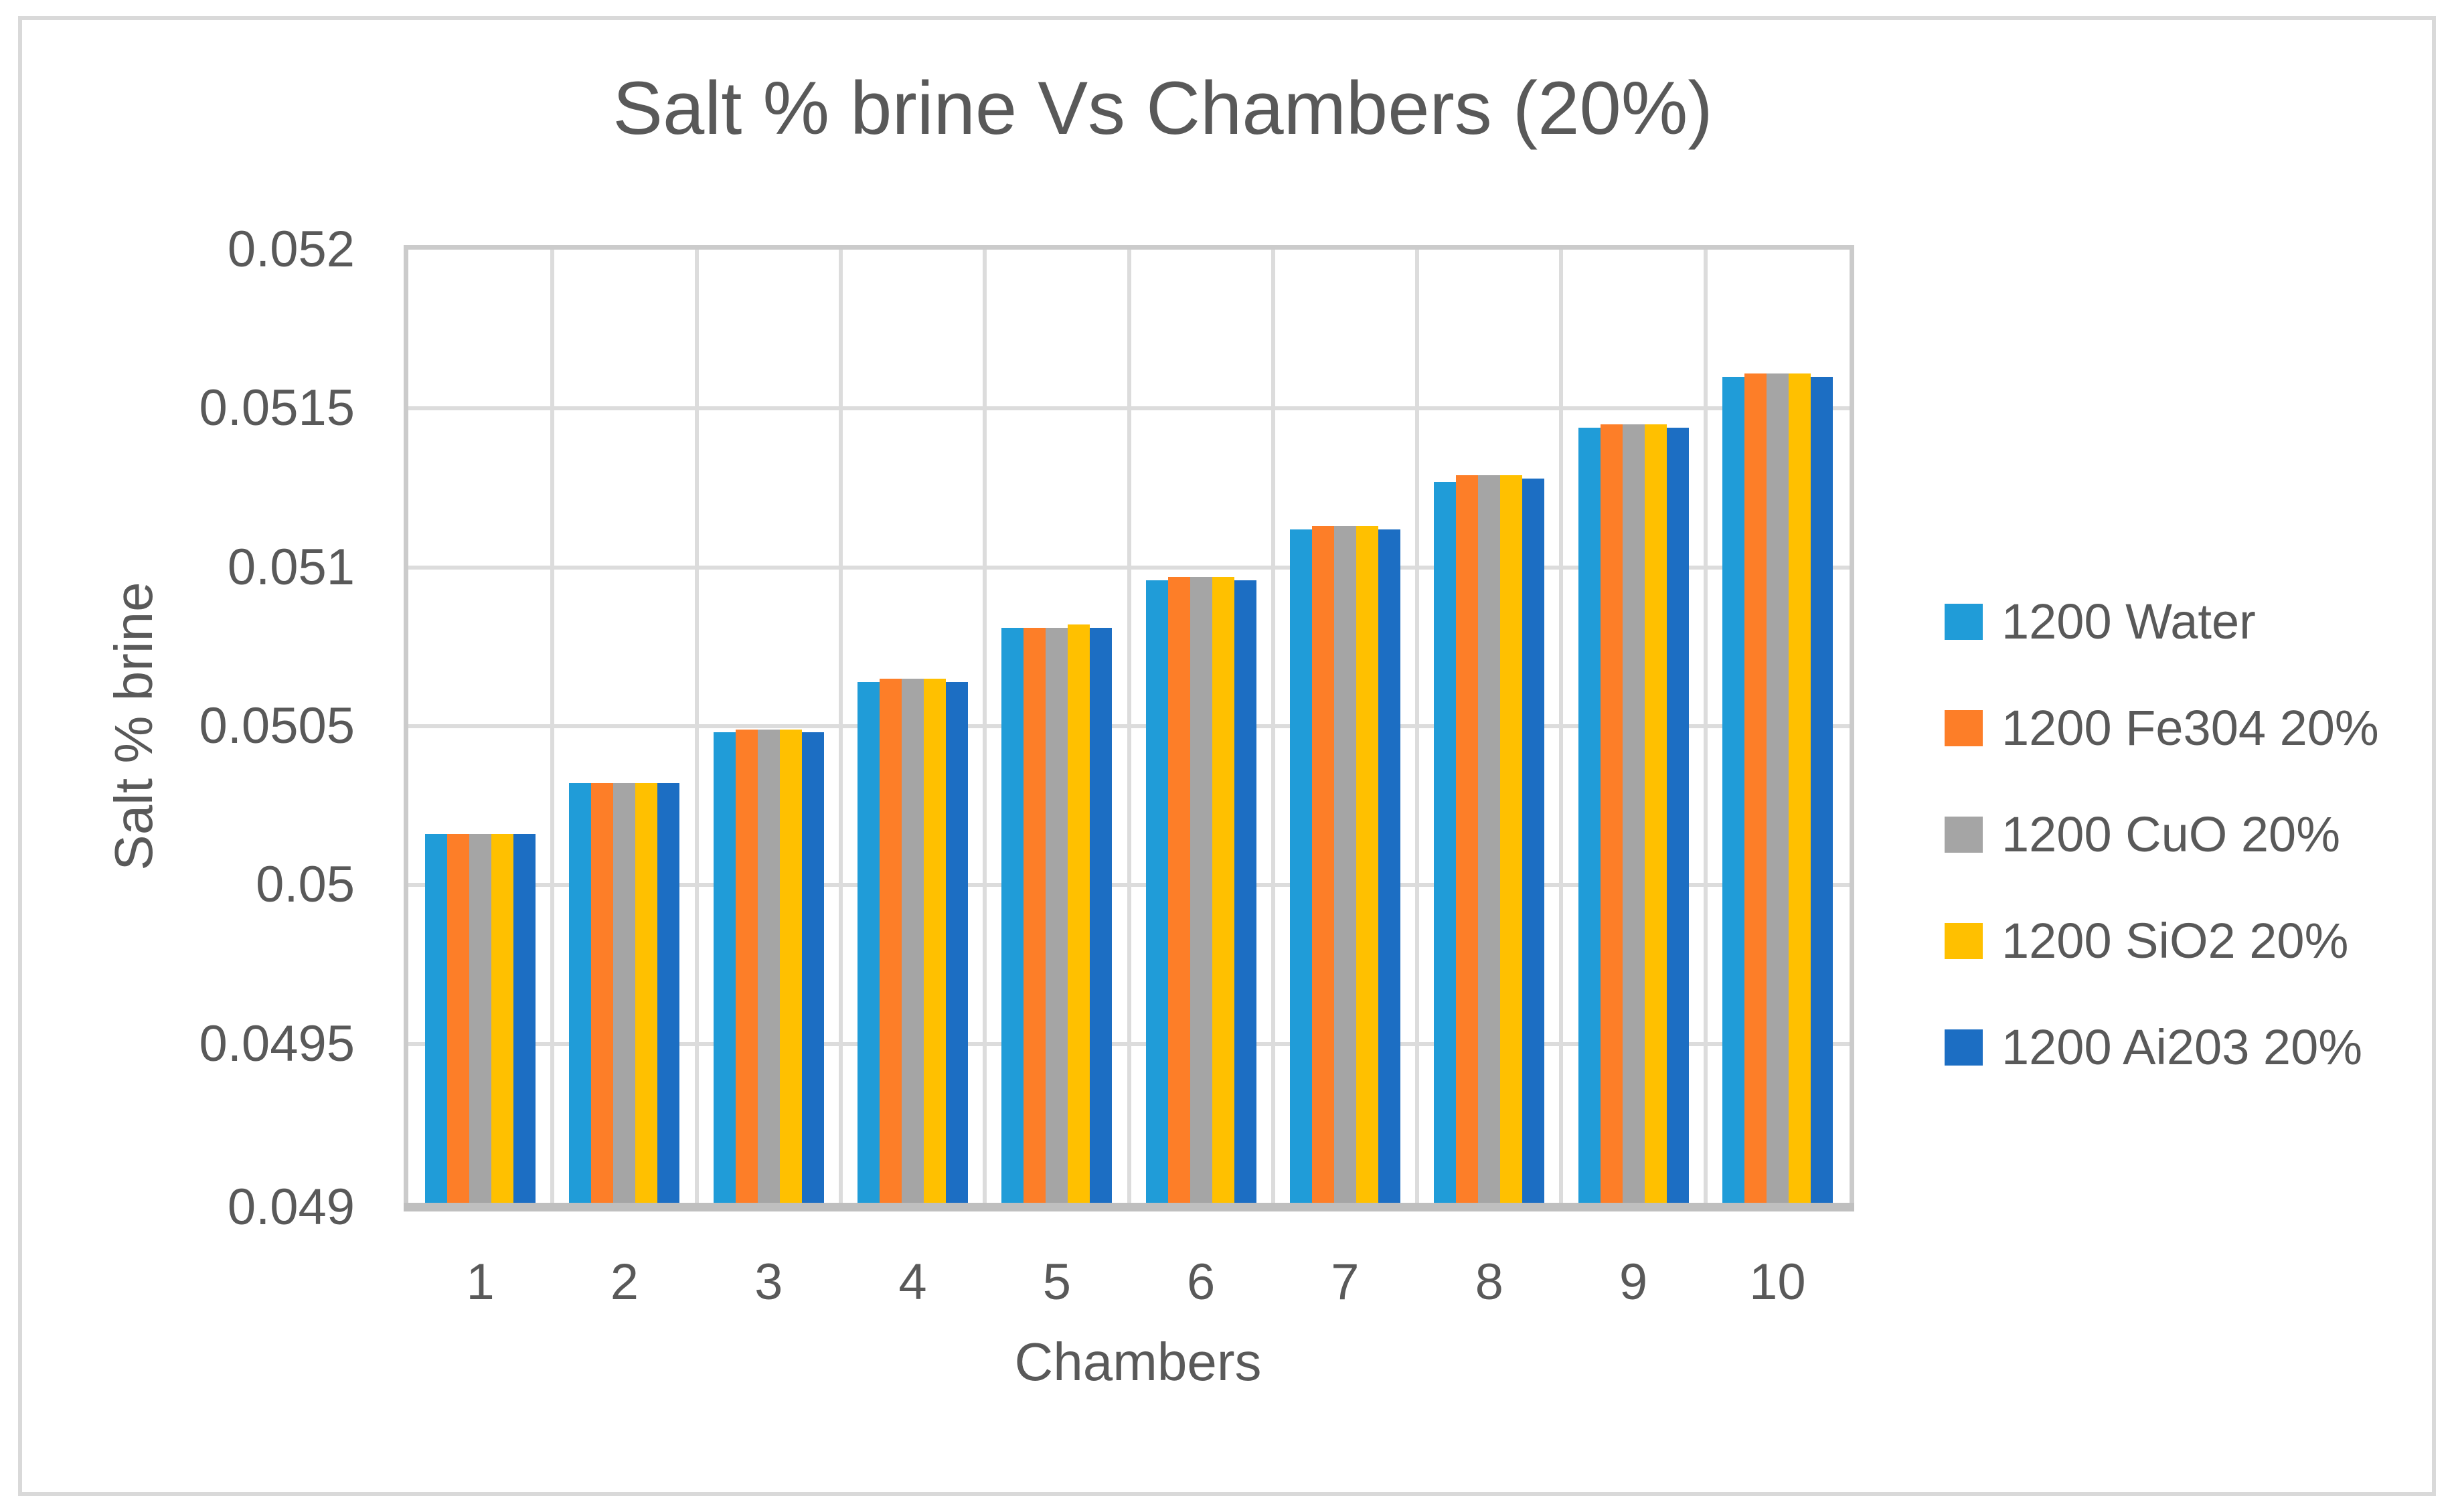 The image size is (2454, 1512). I want to click on bar-1200-fe304-20--chamber-10, so click(1755, 788).